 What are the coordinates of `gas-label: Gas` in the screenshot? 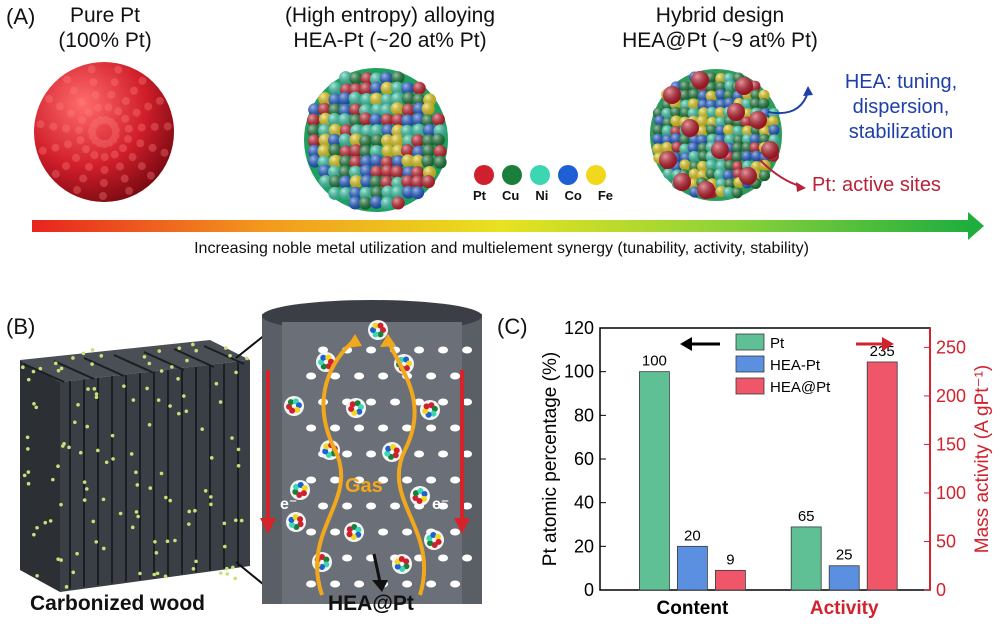 It's located at (364, 486).